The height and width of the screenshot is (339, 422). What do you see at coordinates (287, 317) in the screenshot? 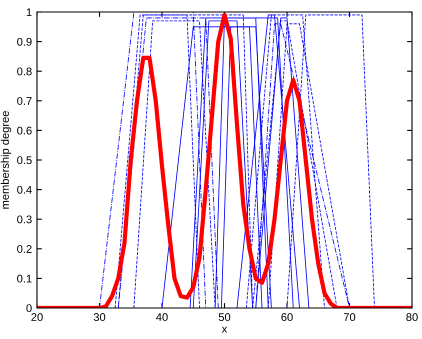
I see `x-tick-label: 60` at bounding box center [287, 317].